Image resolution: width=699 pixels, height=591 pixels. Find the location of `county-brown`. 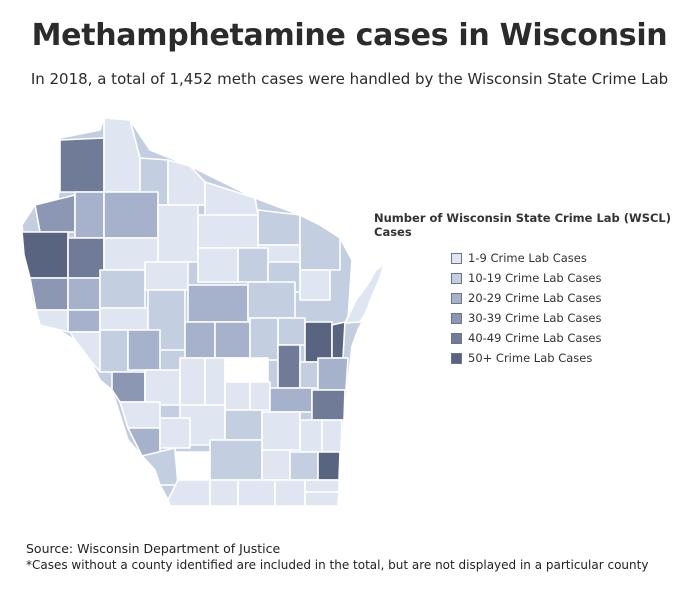

county-brown is located at coordinates (318, 342).